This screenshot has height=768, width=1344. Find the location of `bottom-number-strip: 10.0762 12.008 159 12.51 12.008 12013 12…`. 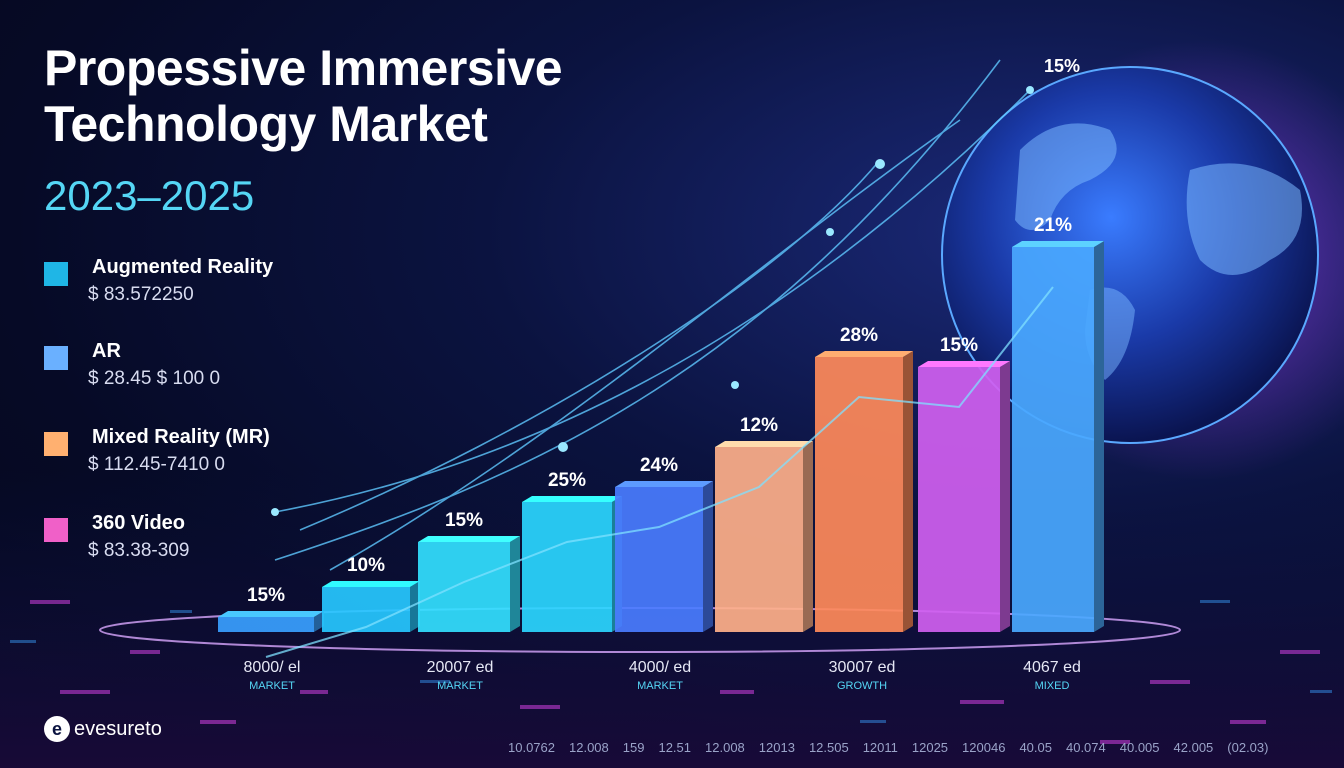

bottom-number-strip: 10.0762 12.008 159 12.51 12.008 12013 12… is located at coordinates (888, 747).